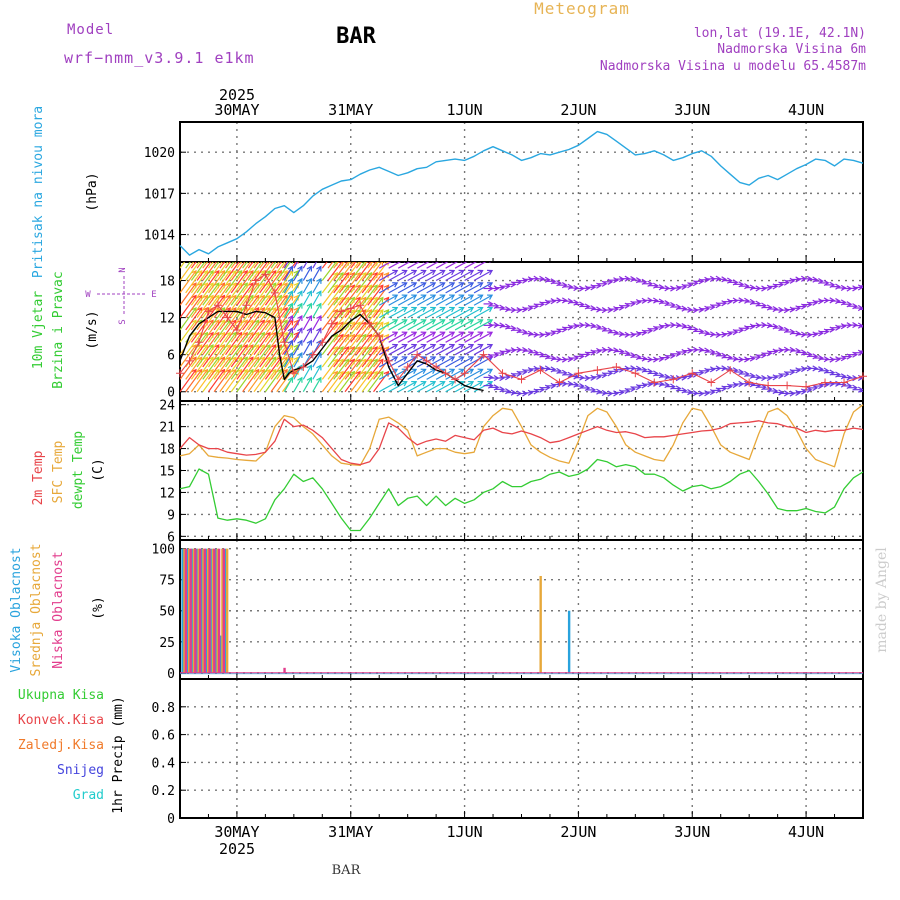  Describe the element at coordinates (350, 110) in the screenshot. I see `top-day-label: 31MAY` at that location.